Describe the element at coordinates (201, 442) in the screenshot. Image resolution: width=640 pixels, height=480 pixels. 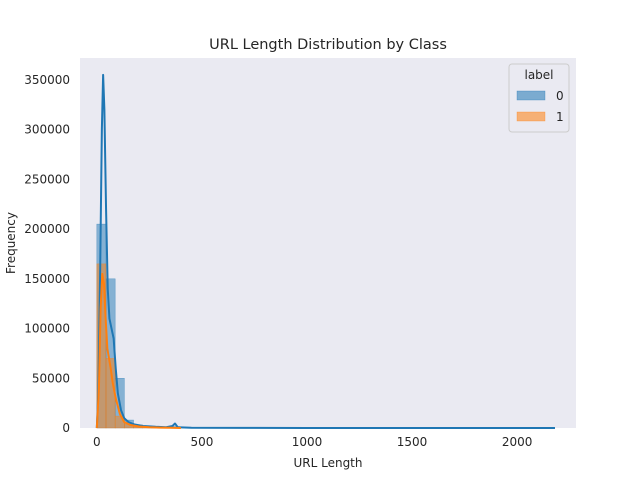
I see `x-tick-label: 500` at that location.